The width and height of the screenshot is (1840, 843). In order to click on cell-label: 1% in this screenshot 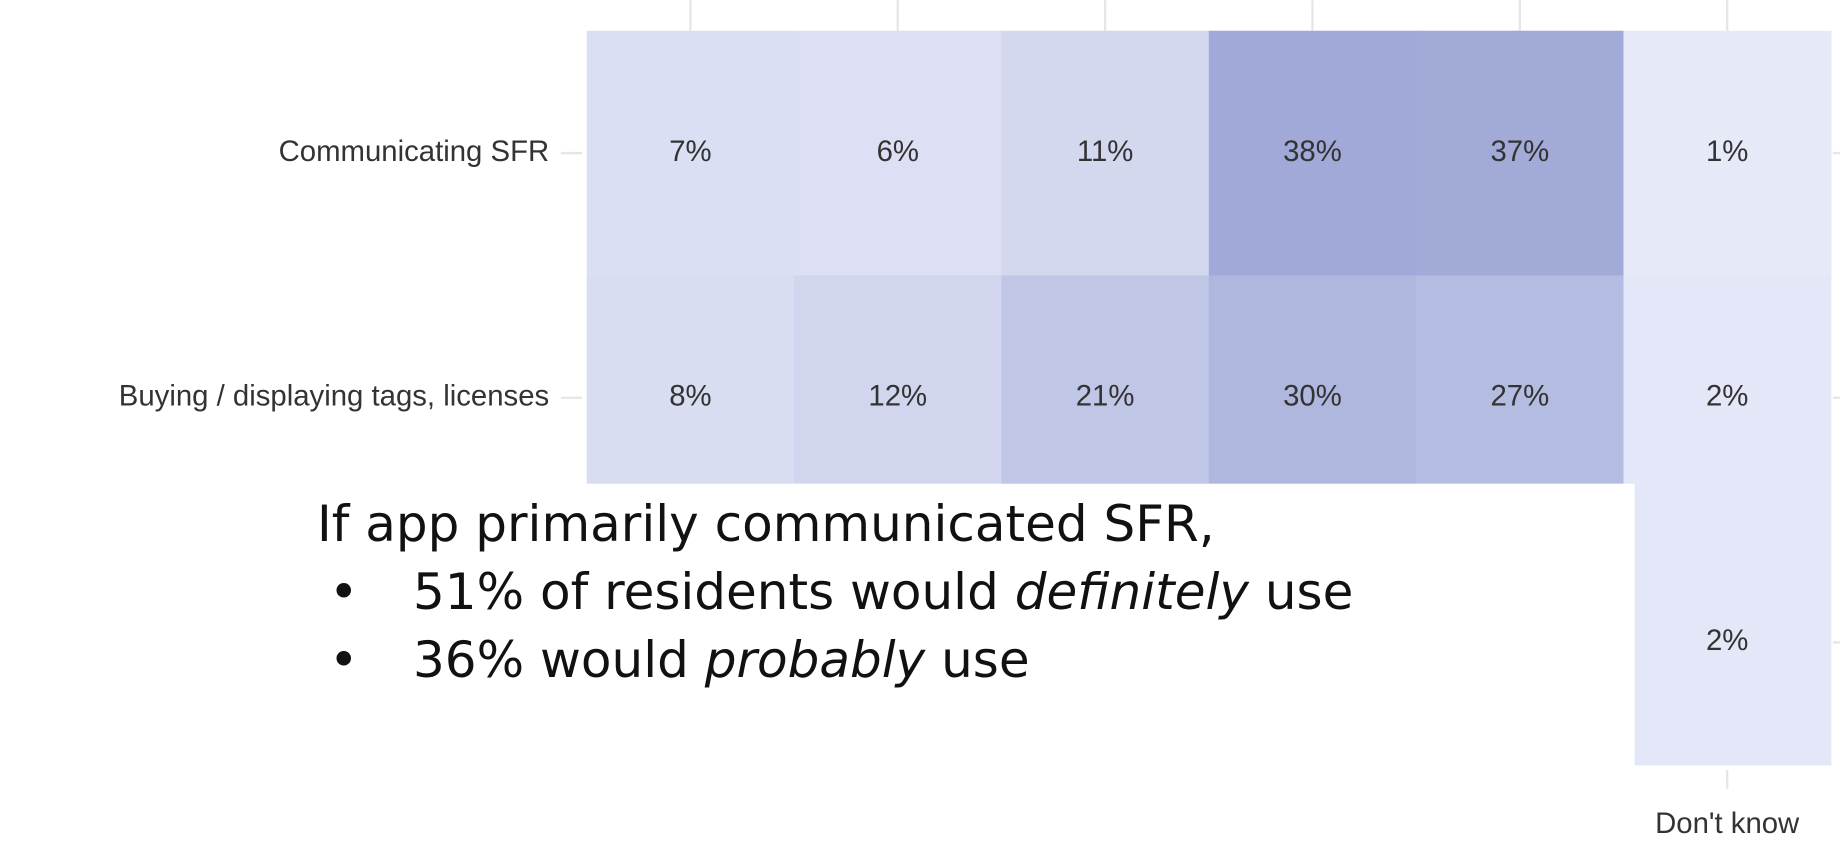, I will do `click(1727, 151)`.